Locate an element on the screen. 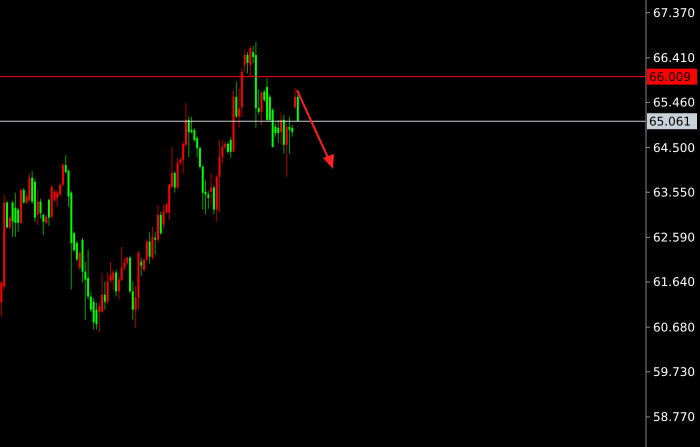 The width and height of the screenshot is (700, 447). y-tick-label: 65.460 is located at coordinates (674, 103).